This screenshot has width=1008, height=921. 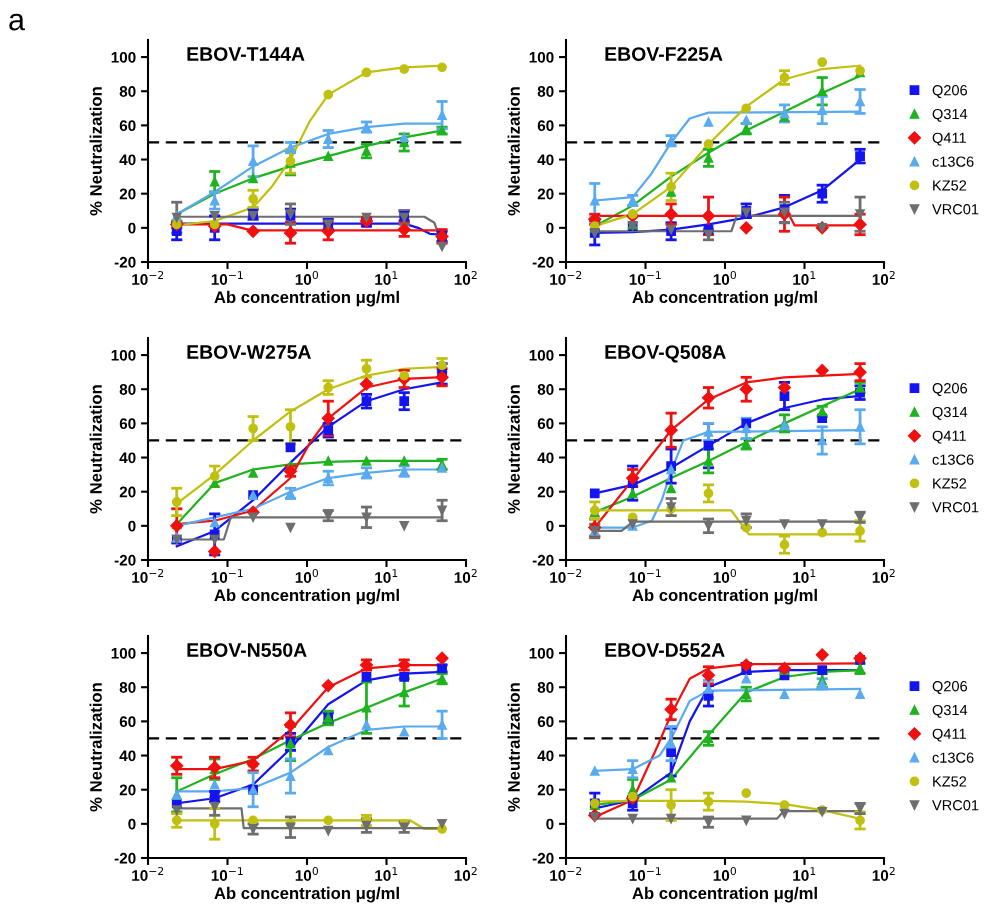 I want to click on chart-title: EBOV-W275A, so click(x=249, y=352).